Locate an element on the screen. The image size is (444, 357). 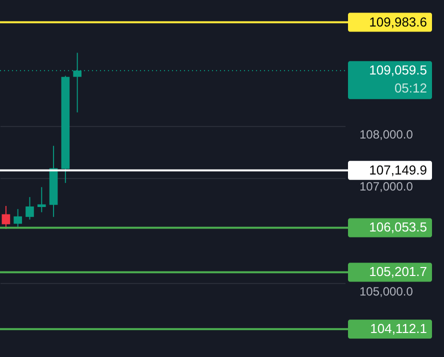
ref-line-label: 109,983.6 is located at coordinates (398, 22).